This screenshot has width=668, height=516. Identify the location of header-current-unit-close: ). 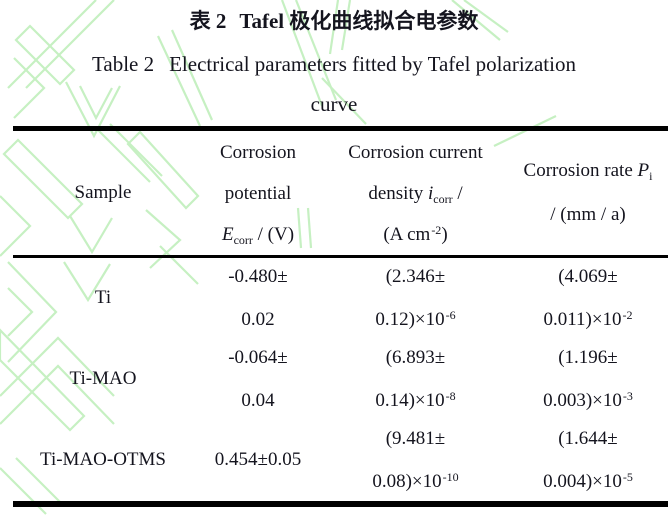
(444, 234).